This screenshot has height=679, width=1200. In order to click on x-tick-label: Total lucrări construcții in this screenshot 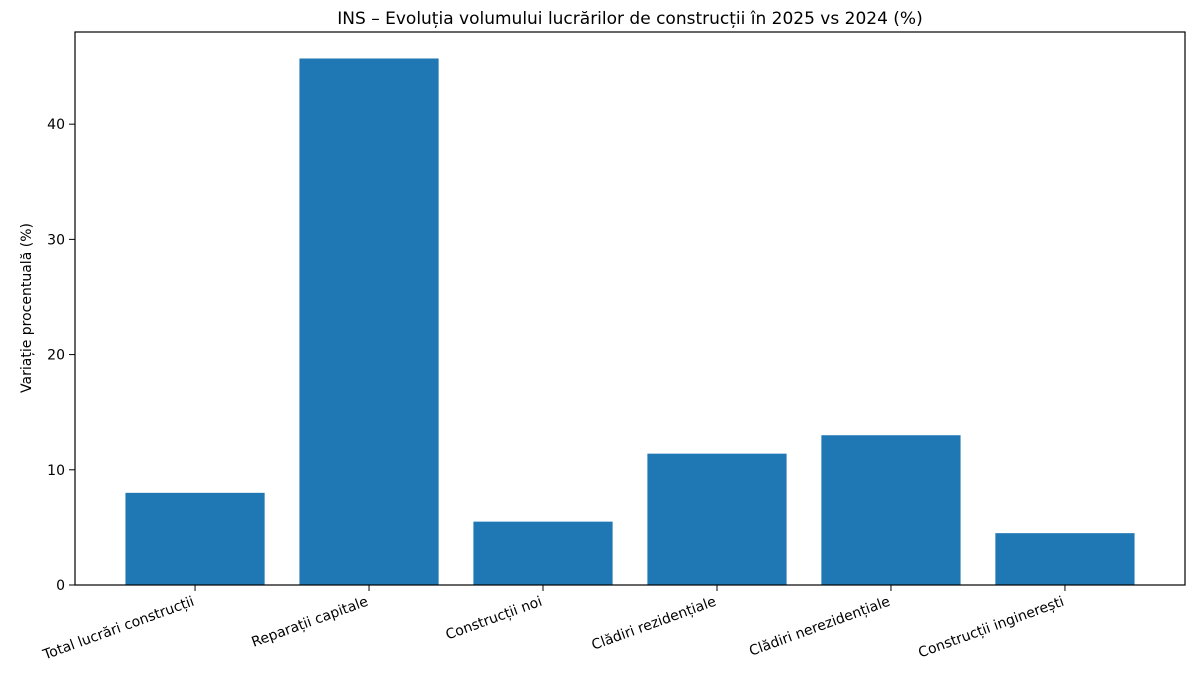, I will do `click(118, 629)`.